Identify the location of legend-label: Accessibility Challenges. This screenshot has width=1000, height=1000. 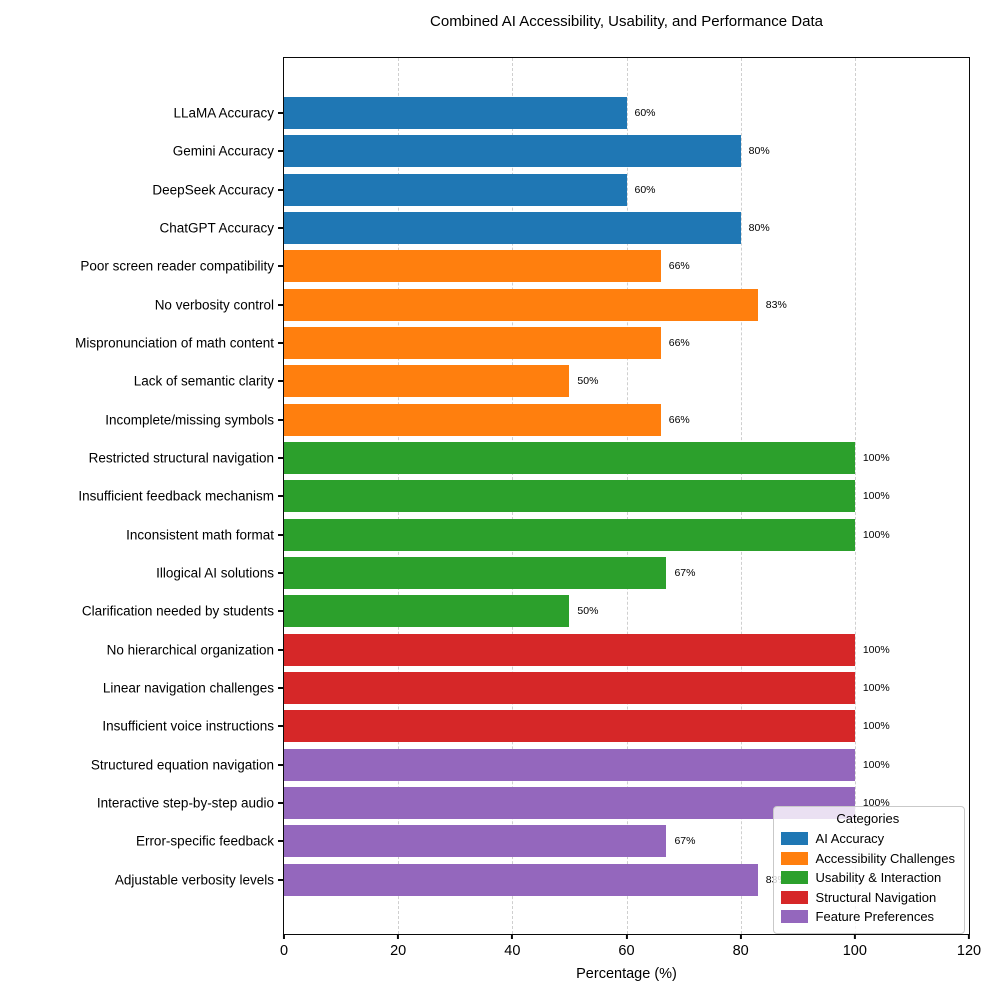
(885, 858).